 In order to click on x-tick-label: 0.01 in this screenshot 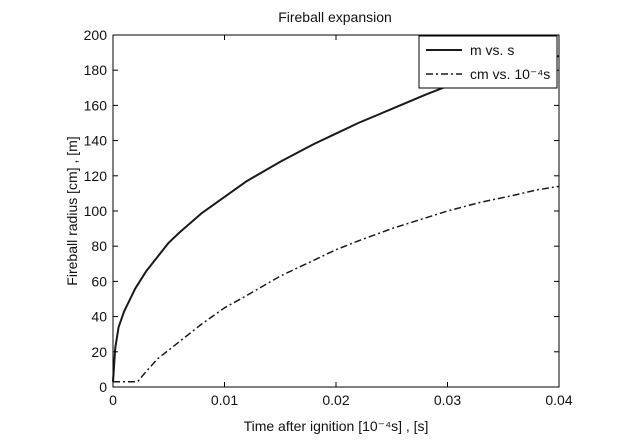, I will do `click(224, 400)`.